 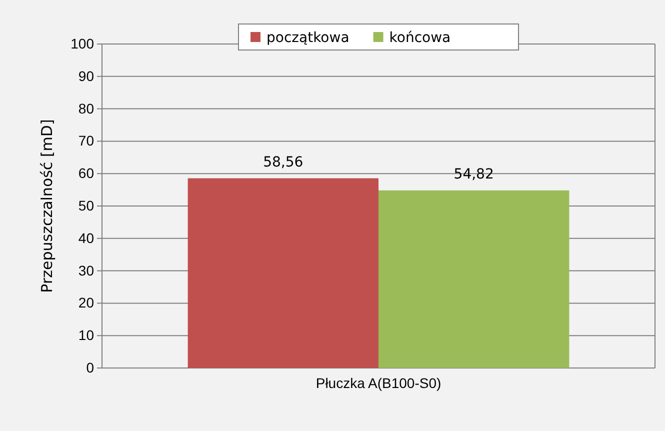 I want to click on legend-label: końcowa, so click(x=420, y=38).